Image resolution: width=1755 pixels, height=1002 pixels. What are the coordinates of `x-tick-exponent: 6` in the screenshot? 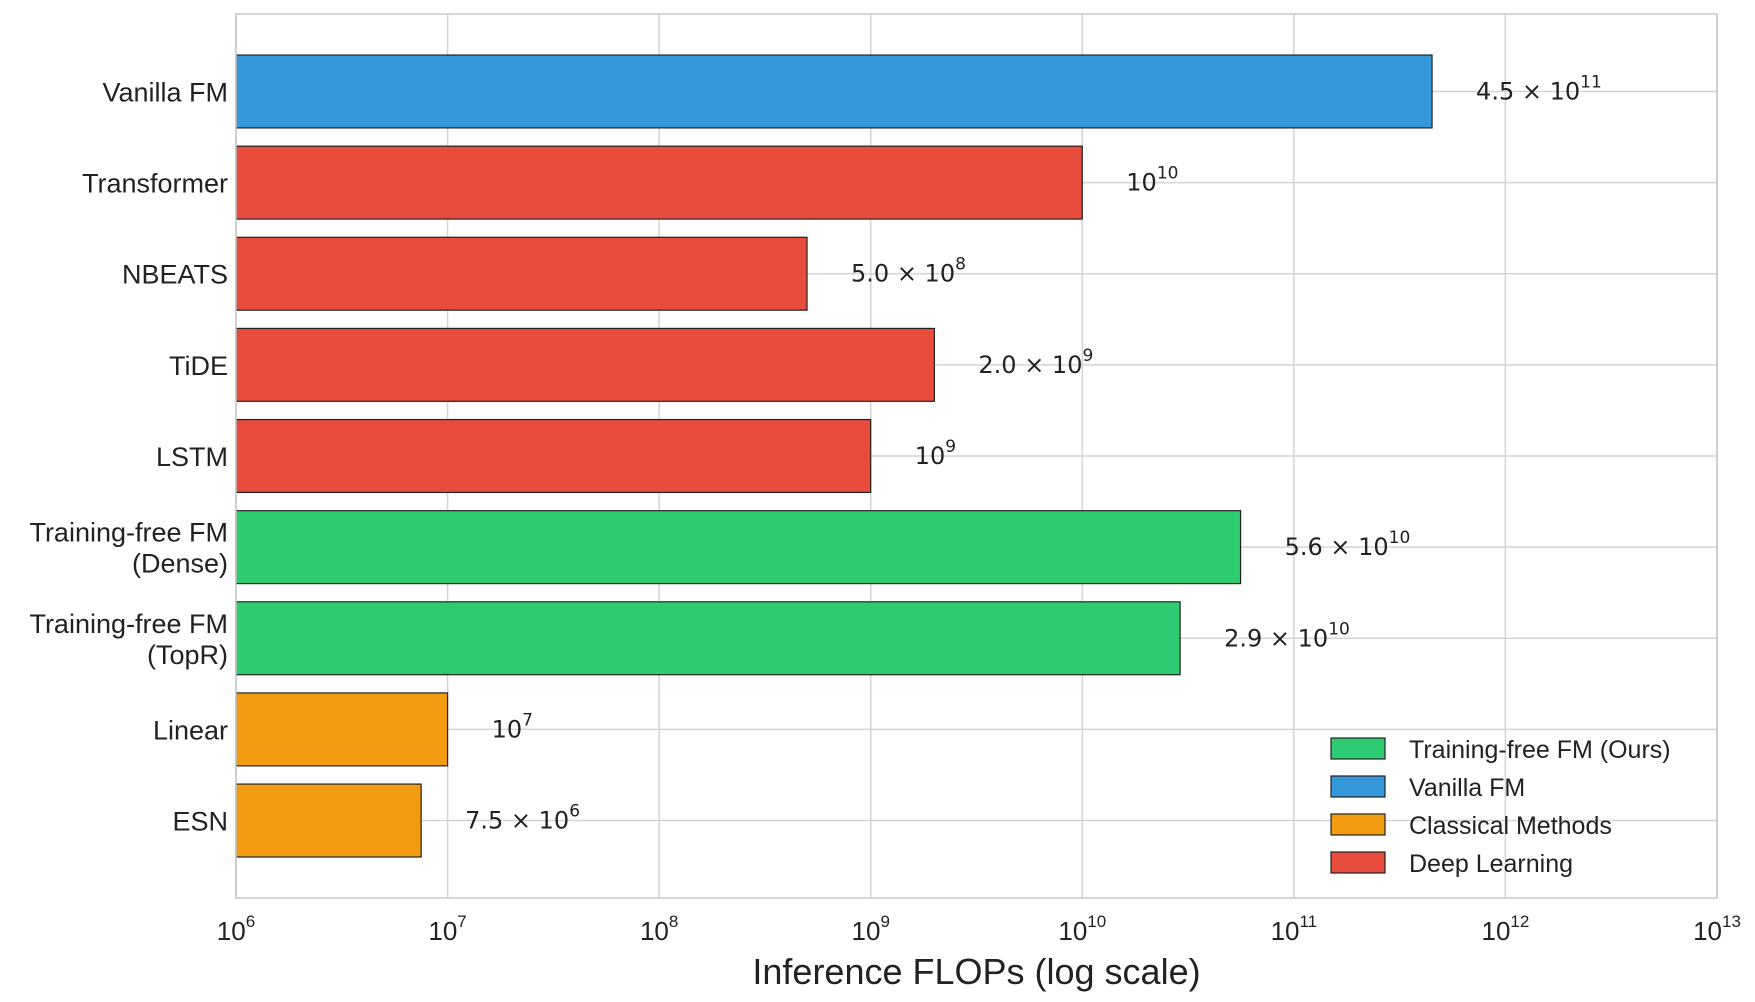 It's located at (250, 921).